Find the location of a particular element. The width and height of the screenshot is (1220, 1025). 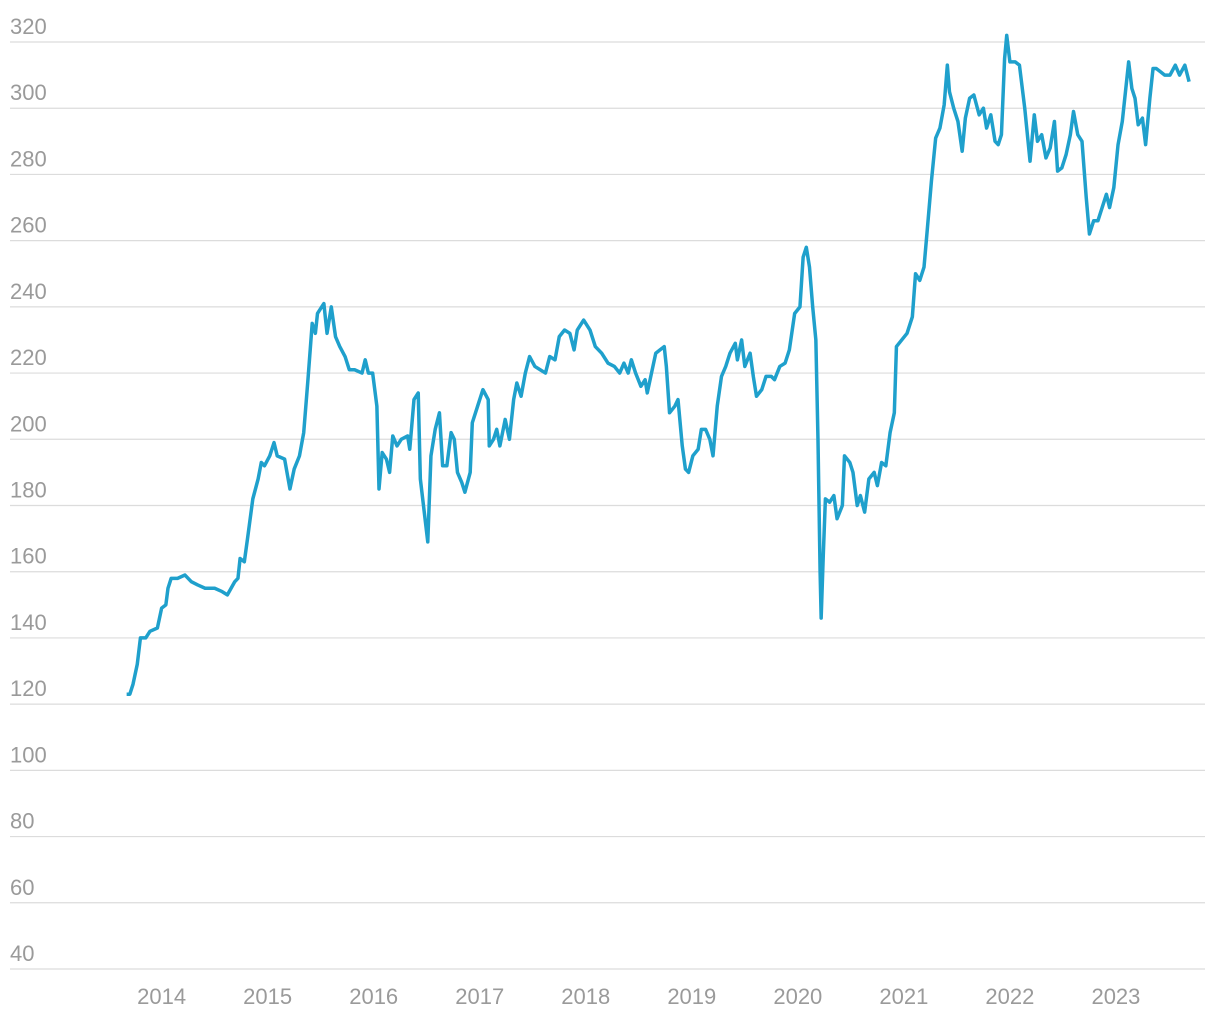

y-tick-label: 40 is located at coordinates (22, 953).